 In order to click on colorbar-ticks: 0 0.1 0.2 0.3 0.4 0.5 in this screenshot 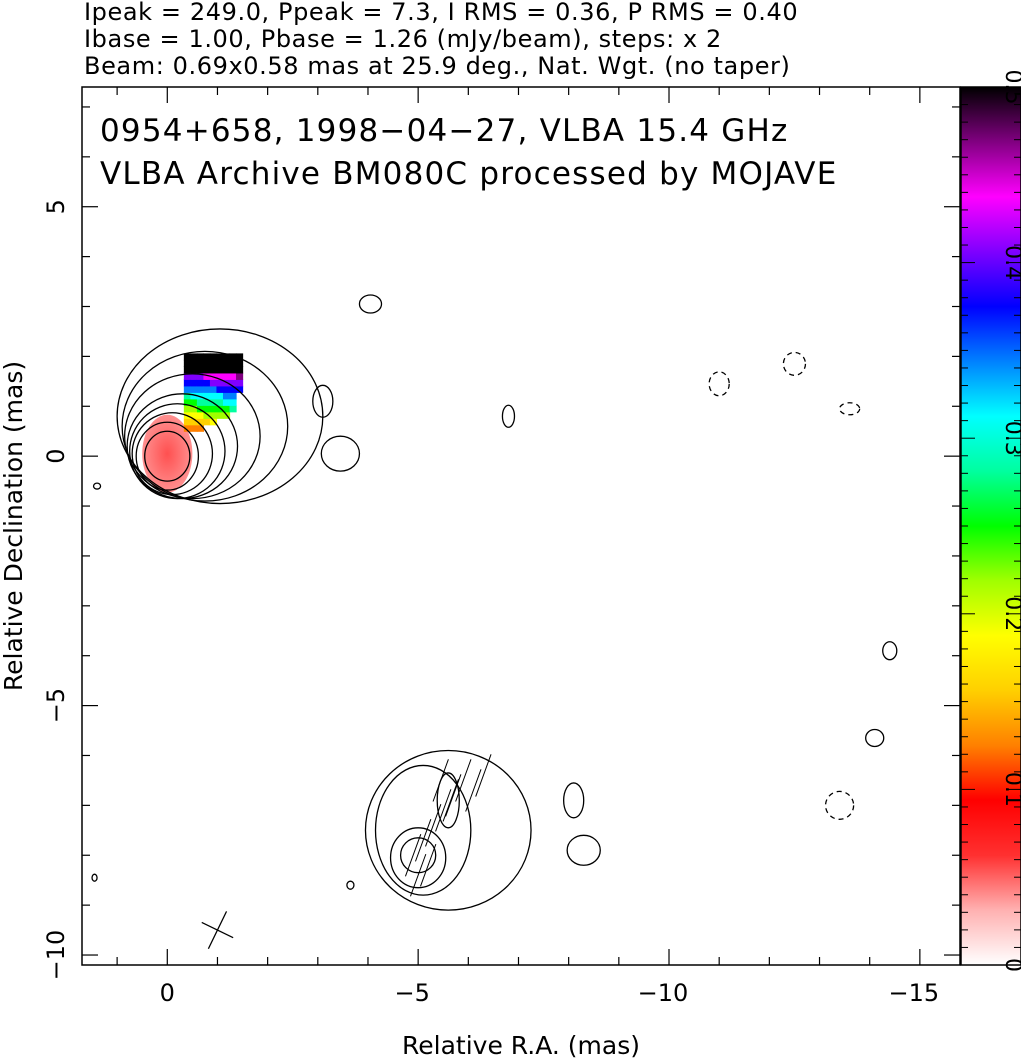, I will do `click(991, 521)`.